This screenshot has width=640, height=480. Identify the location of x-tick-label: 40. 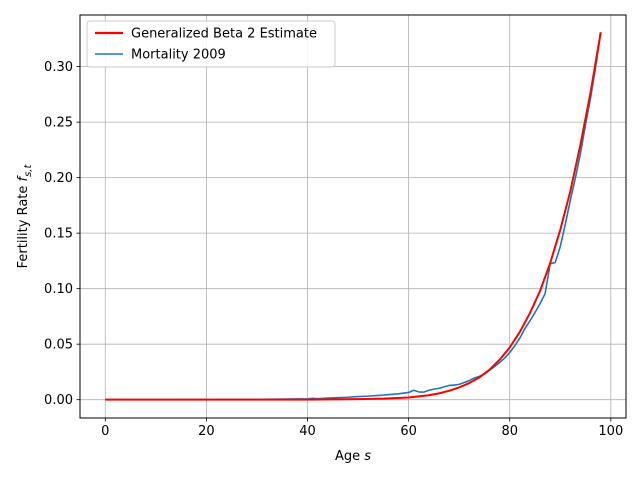
(307, 431).